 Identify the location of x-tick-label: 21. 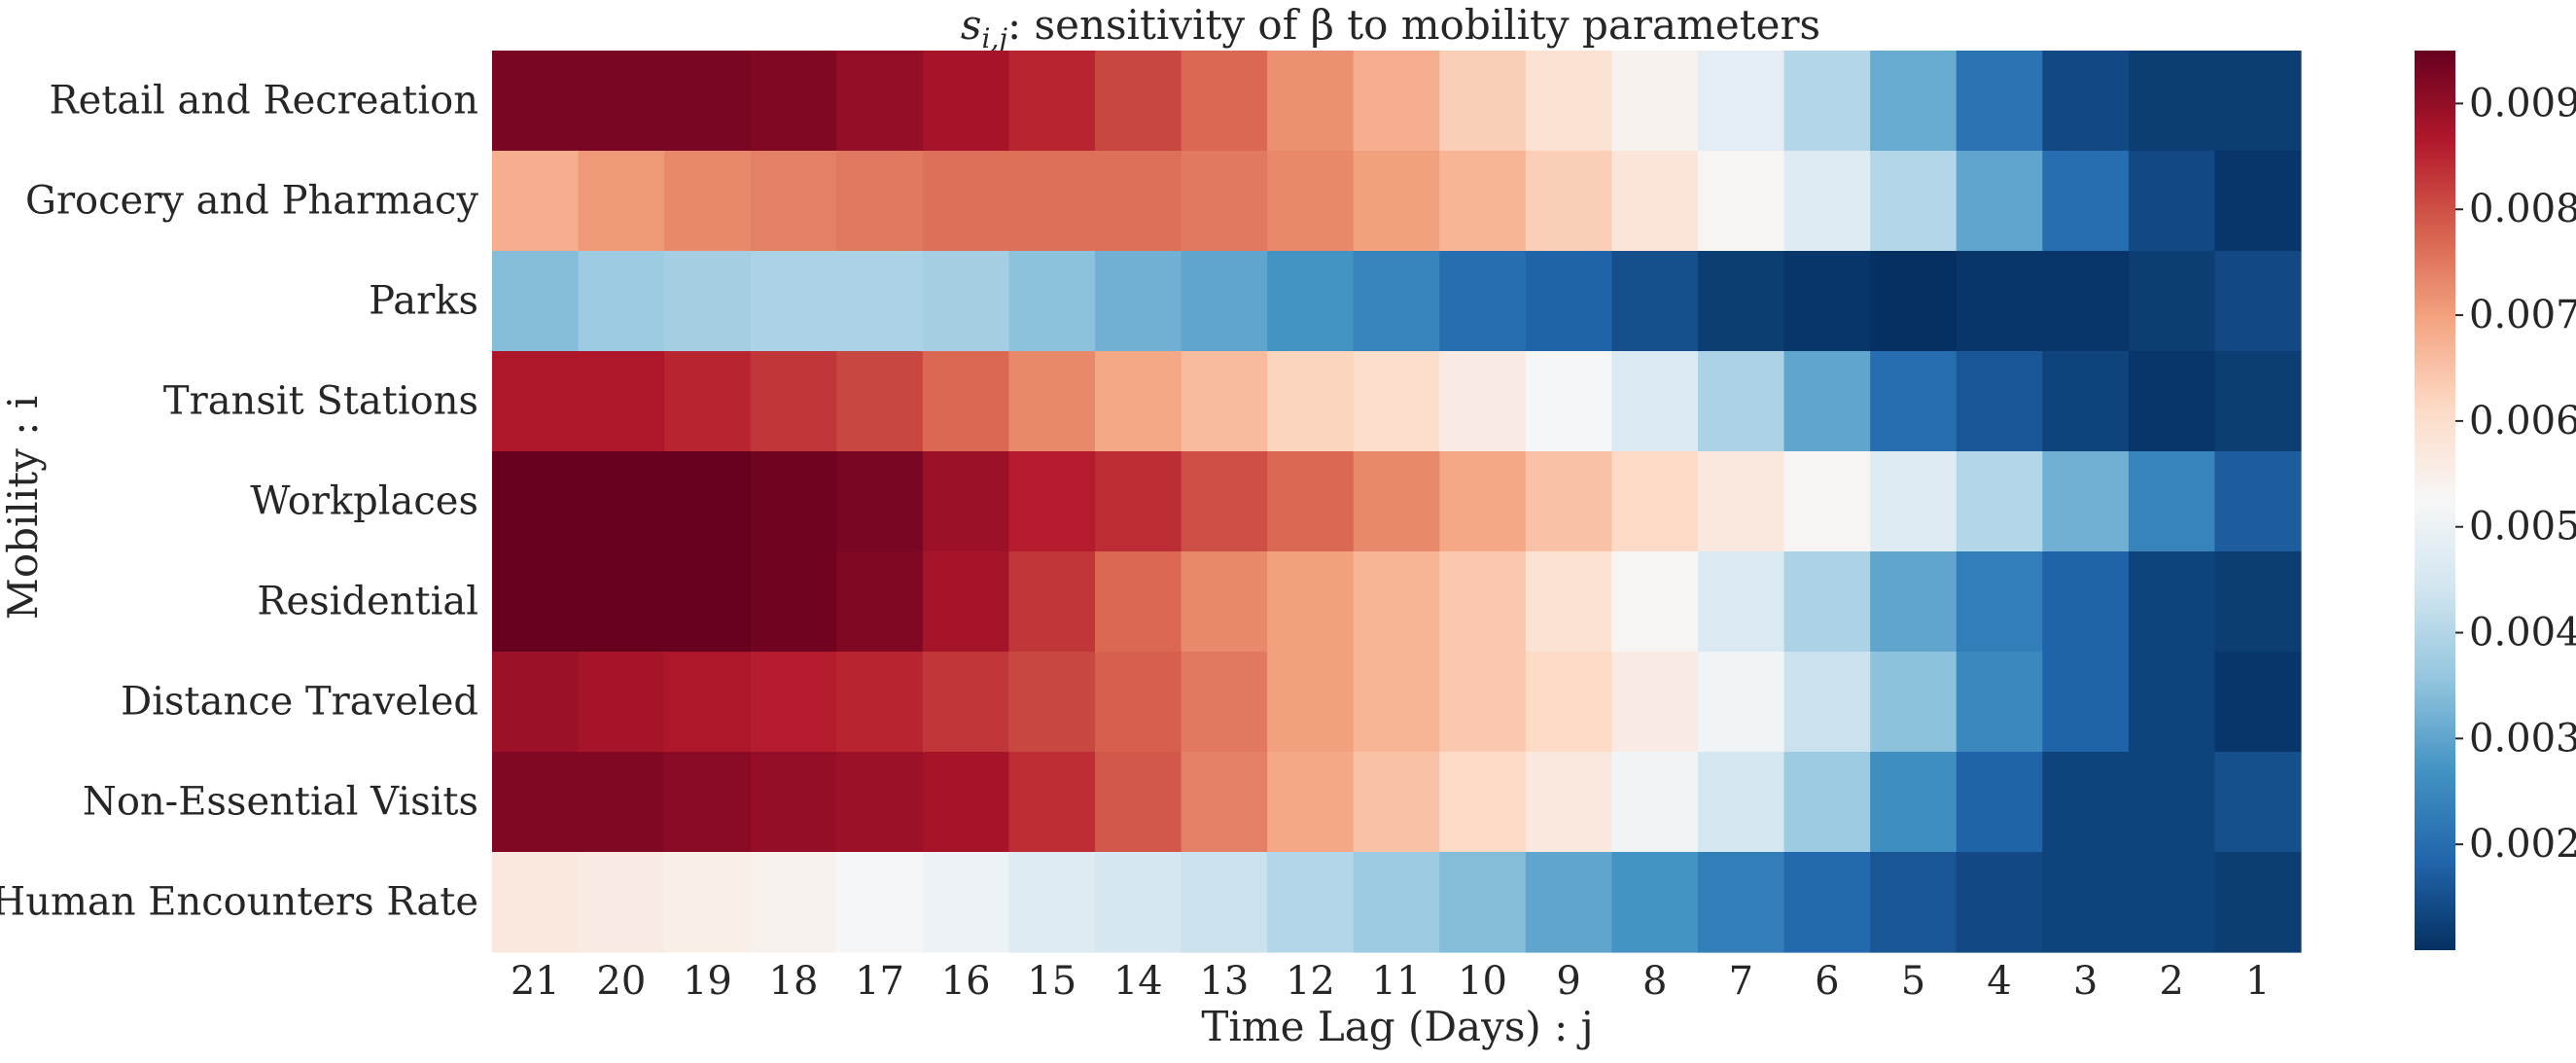
(535, 982).